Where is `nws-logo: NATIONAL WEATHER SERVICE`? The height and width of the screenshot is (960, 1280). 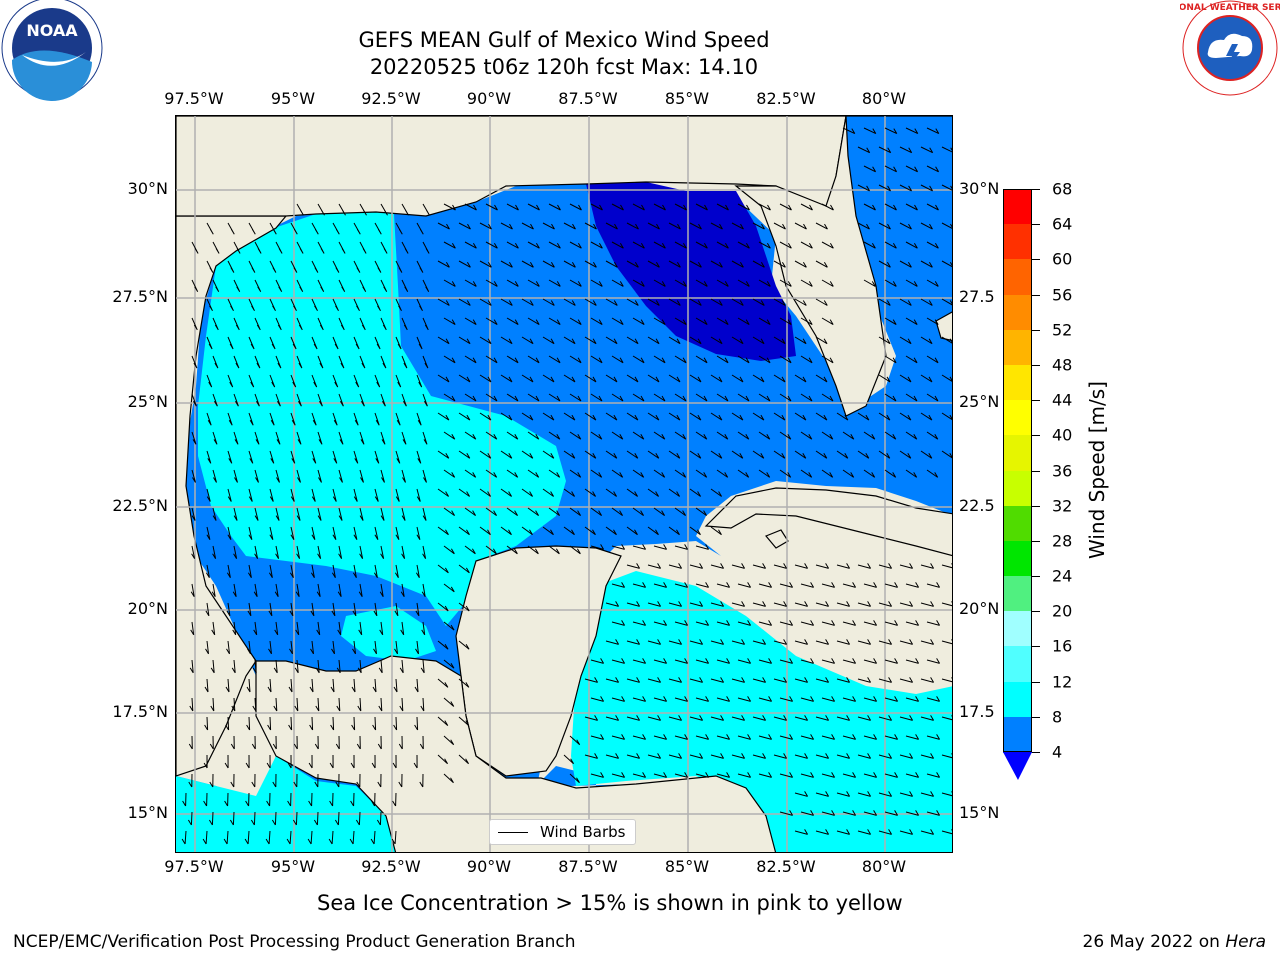
nws-logo: NATIONAL WEATHER SERVICE is located at coordinates (1230, 48).